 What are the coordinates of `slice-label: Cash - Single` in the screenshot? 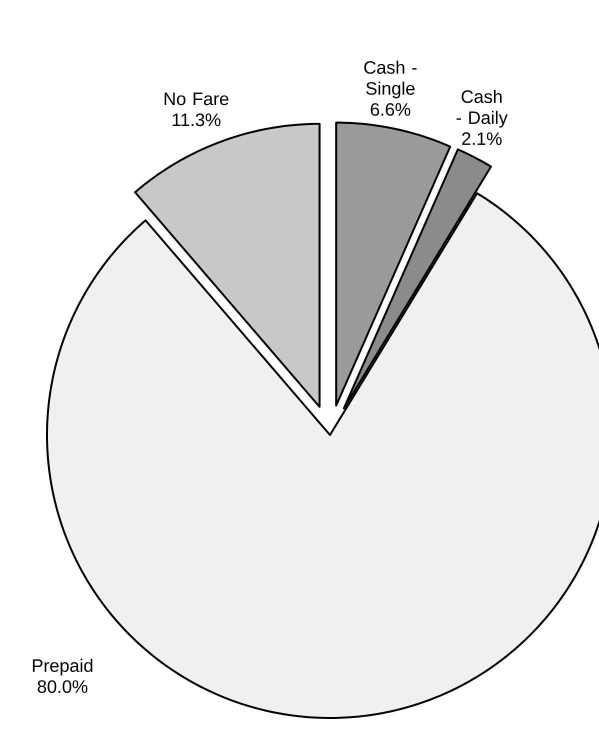 It's located at (390, 79).